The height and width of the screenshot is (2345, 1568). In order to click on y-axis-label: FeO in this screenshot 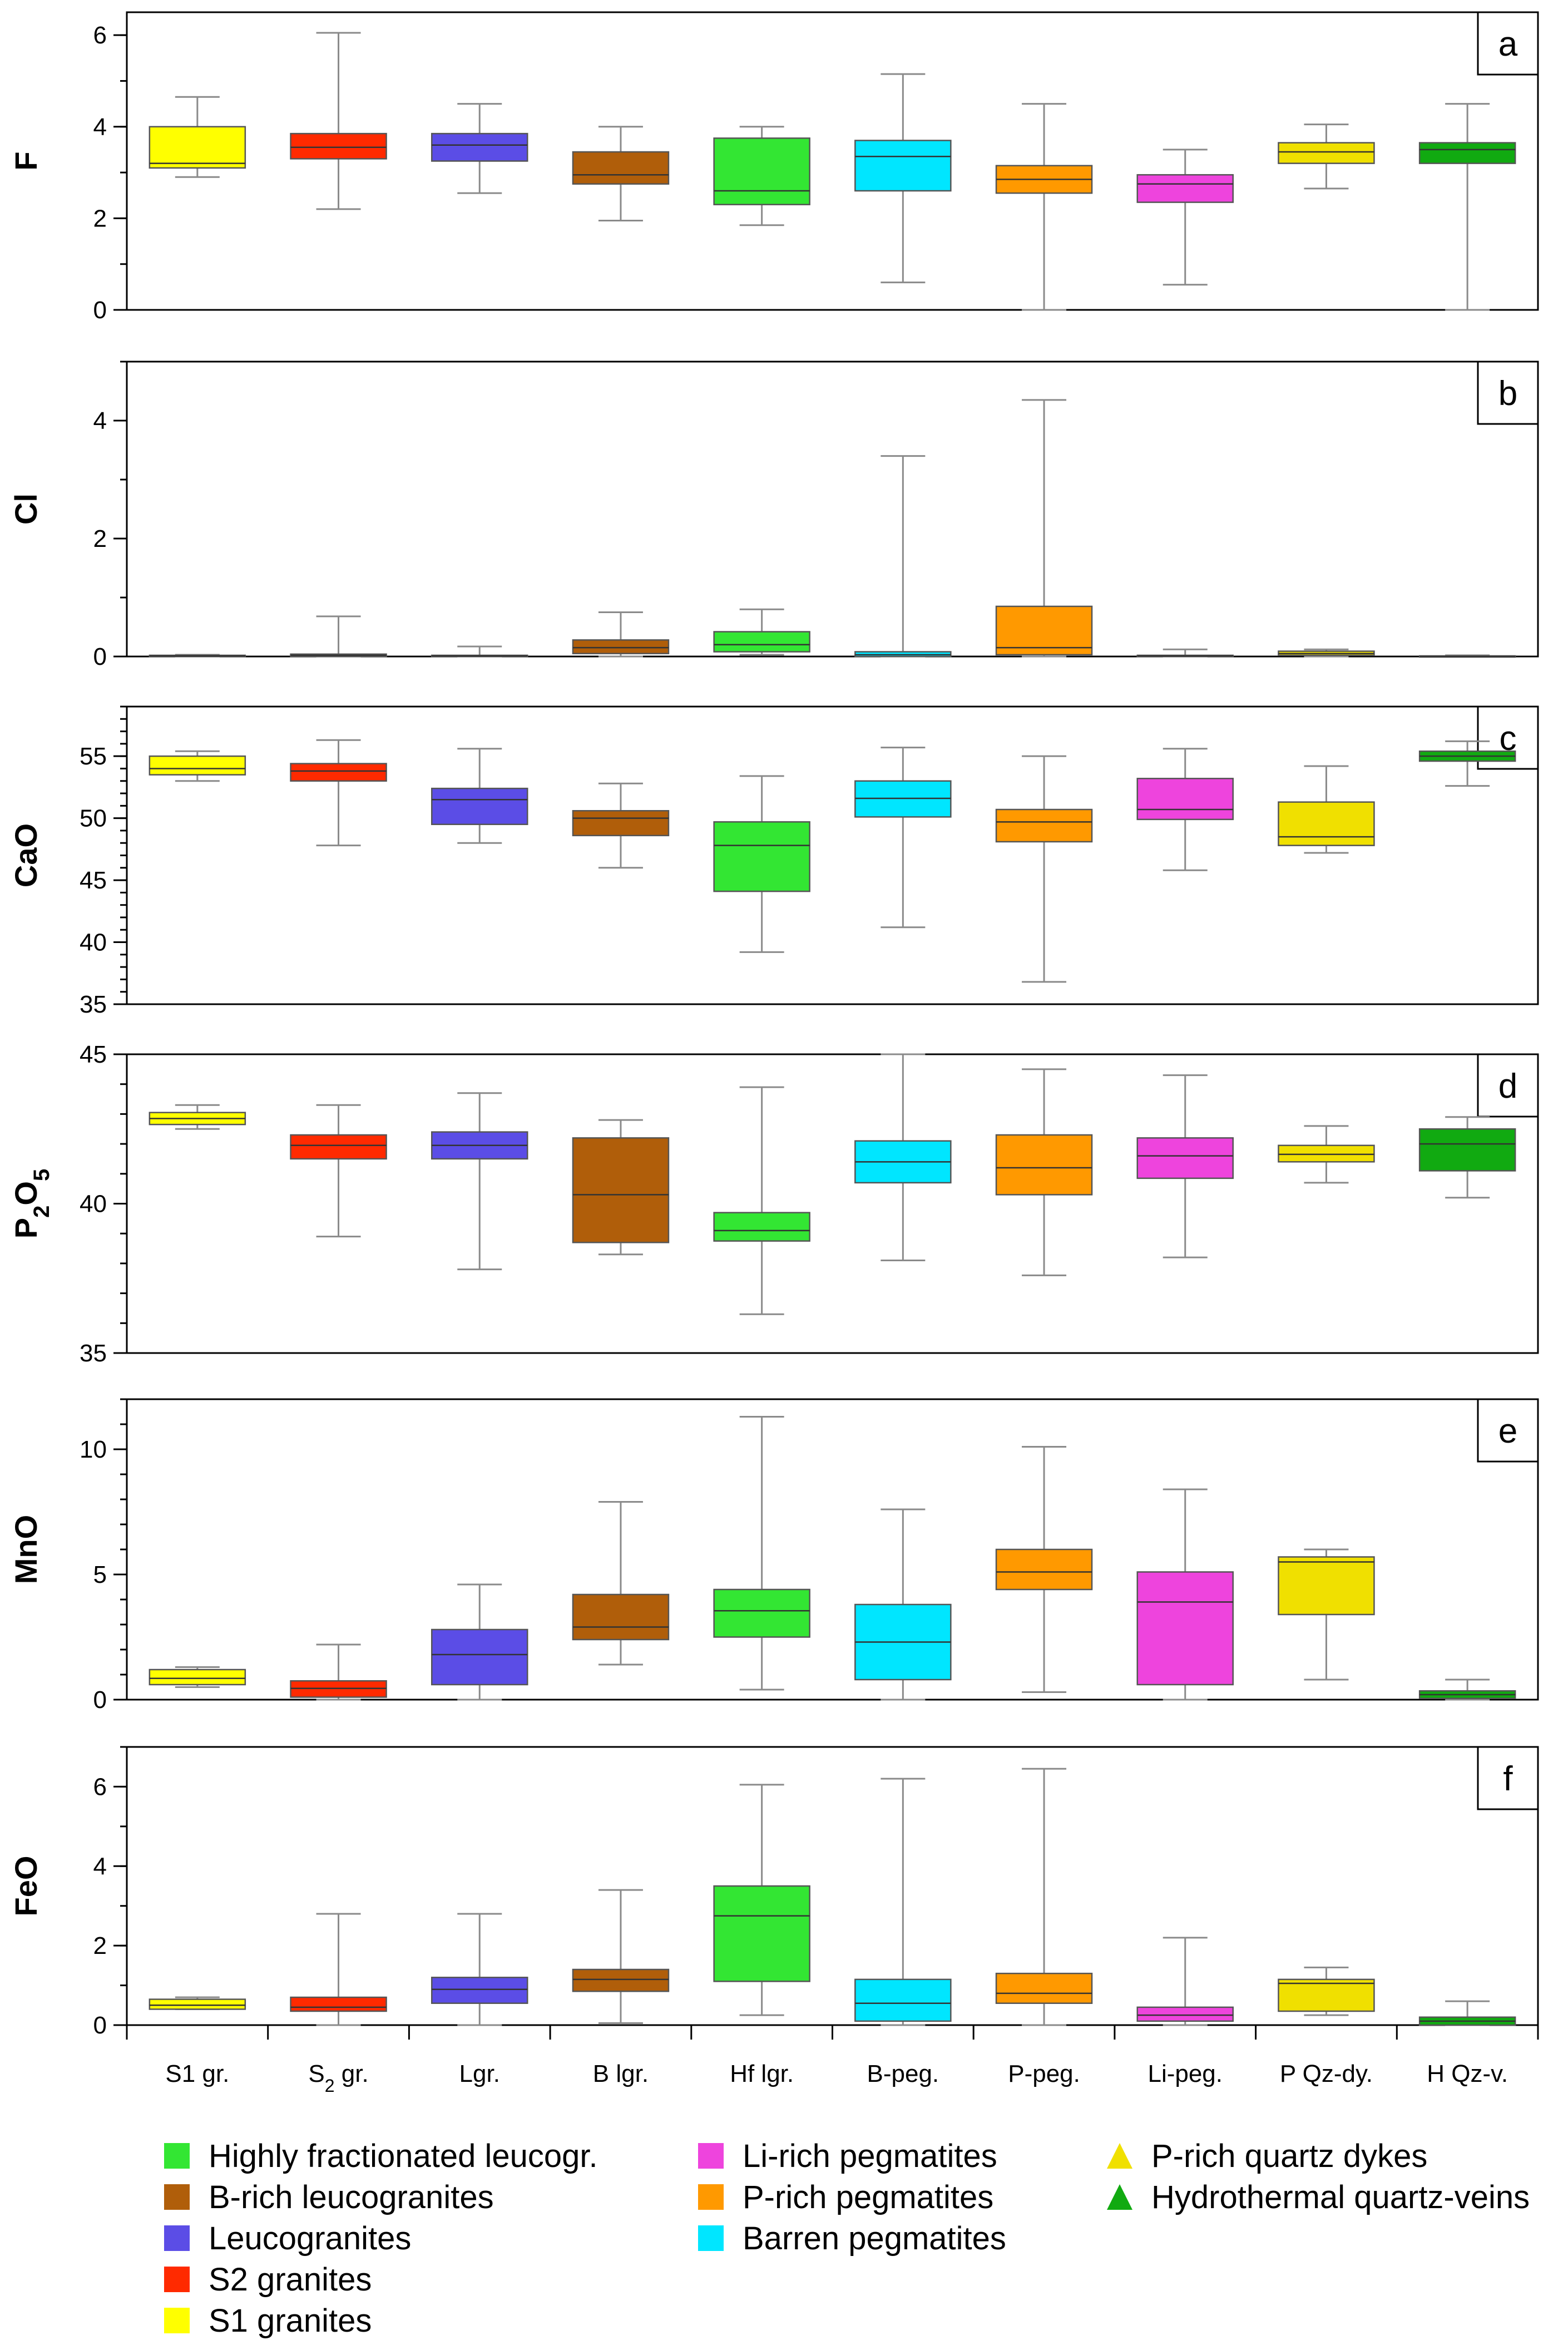, I will do `click(25, 1886)`.